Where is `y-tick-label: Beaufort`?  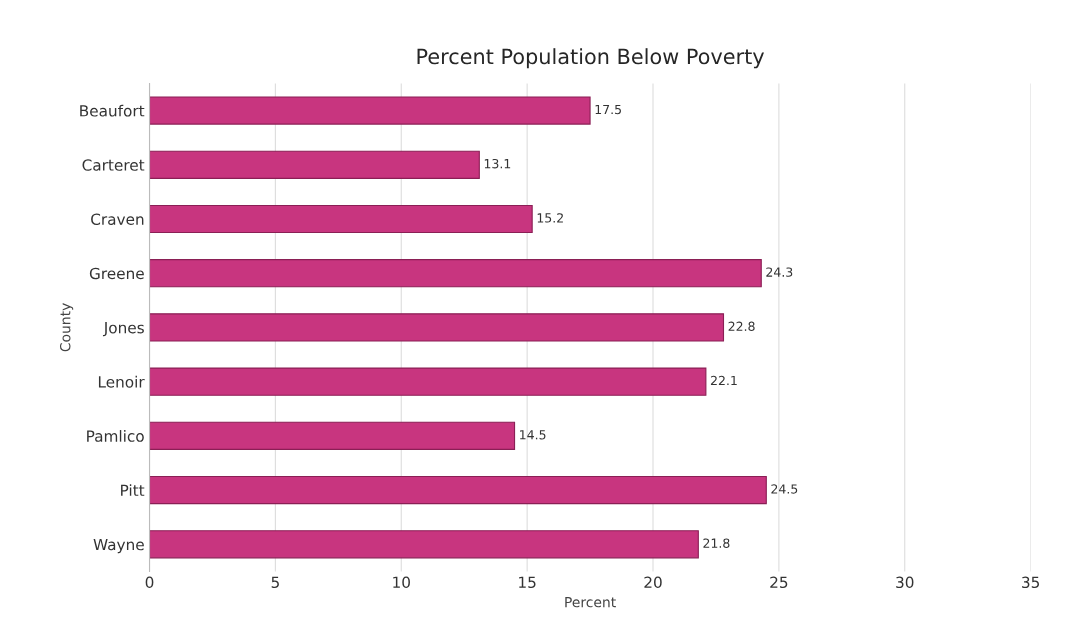 y-tick-label: Beaufort is located at coordinates (112, 110).